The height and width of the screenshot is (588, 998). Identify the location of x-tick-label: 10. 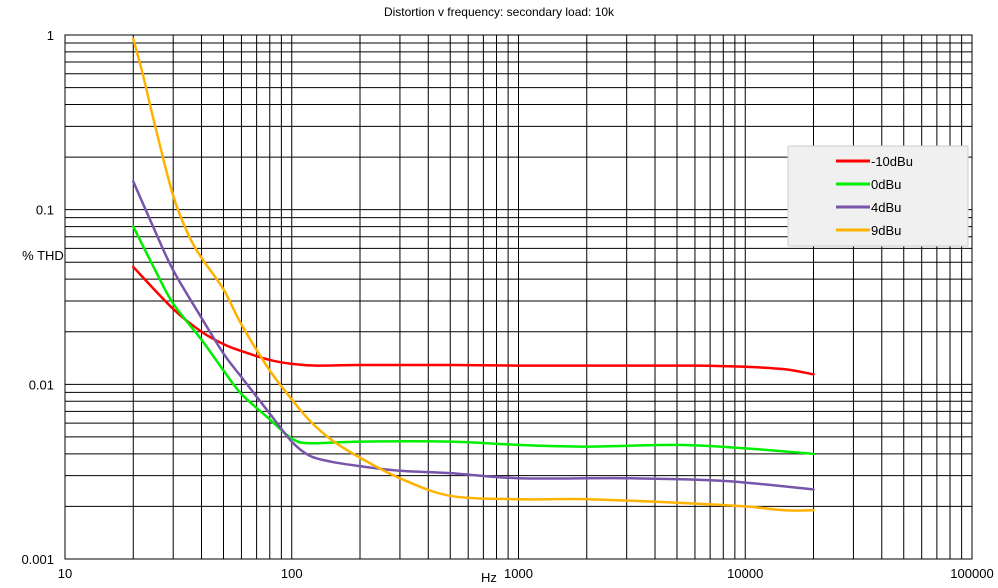
(65, 573).